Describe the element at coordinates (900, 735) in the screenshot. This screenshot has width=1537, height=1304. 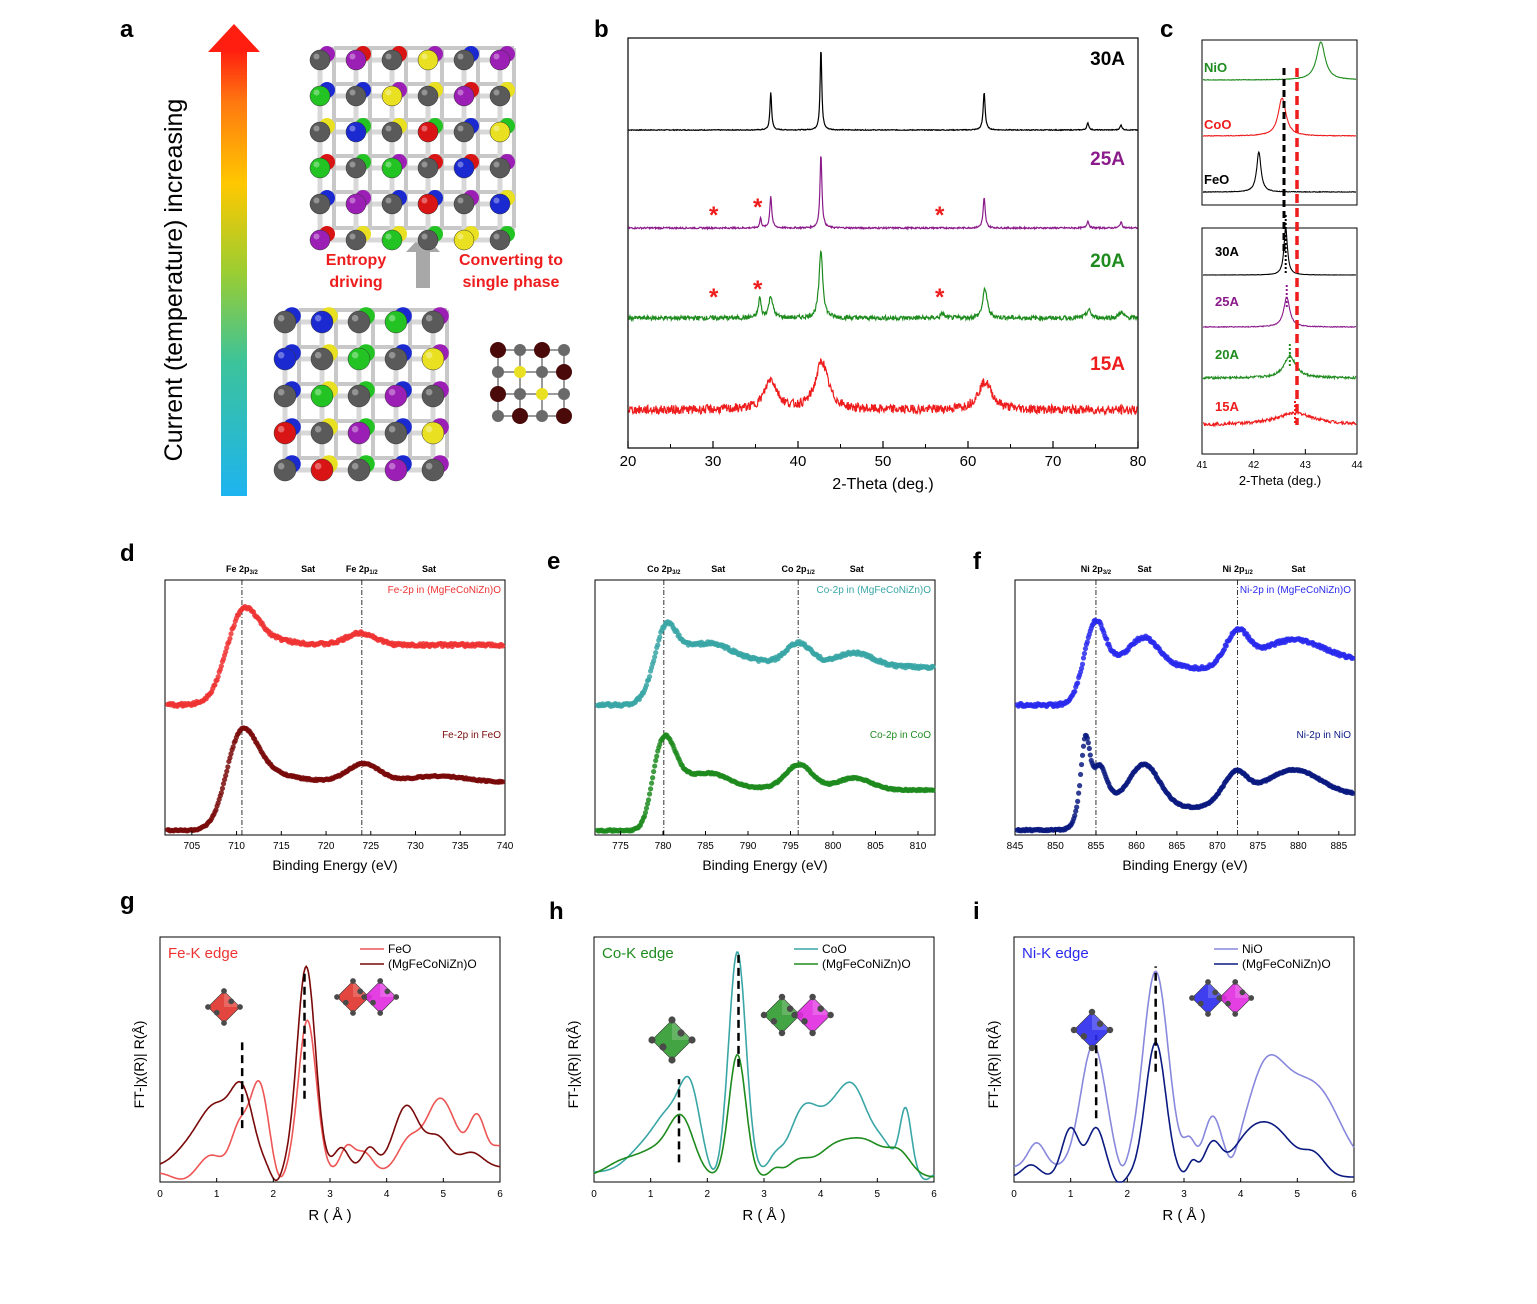
I see `bottom-series-label: Co-2p in CoO` at that location.